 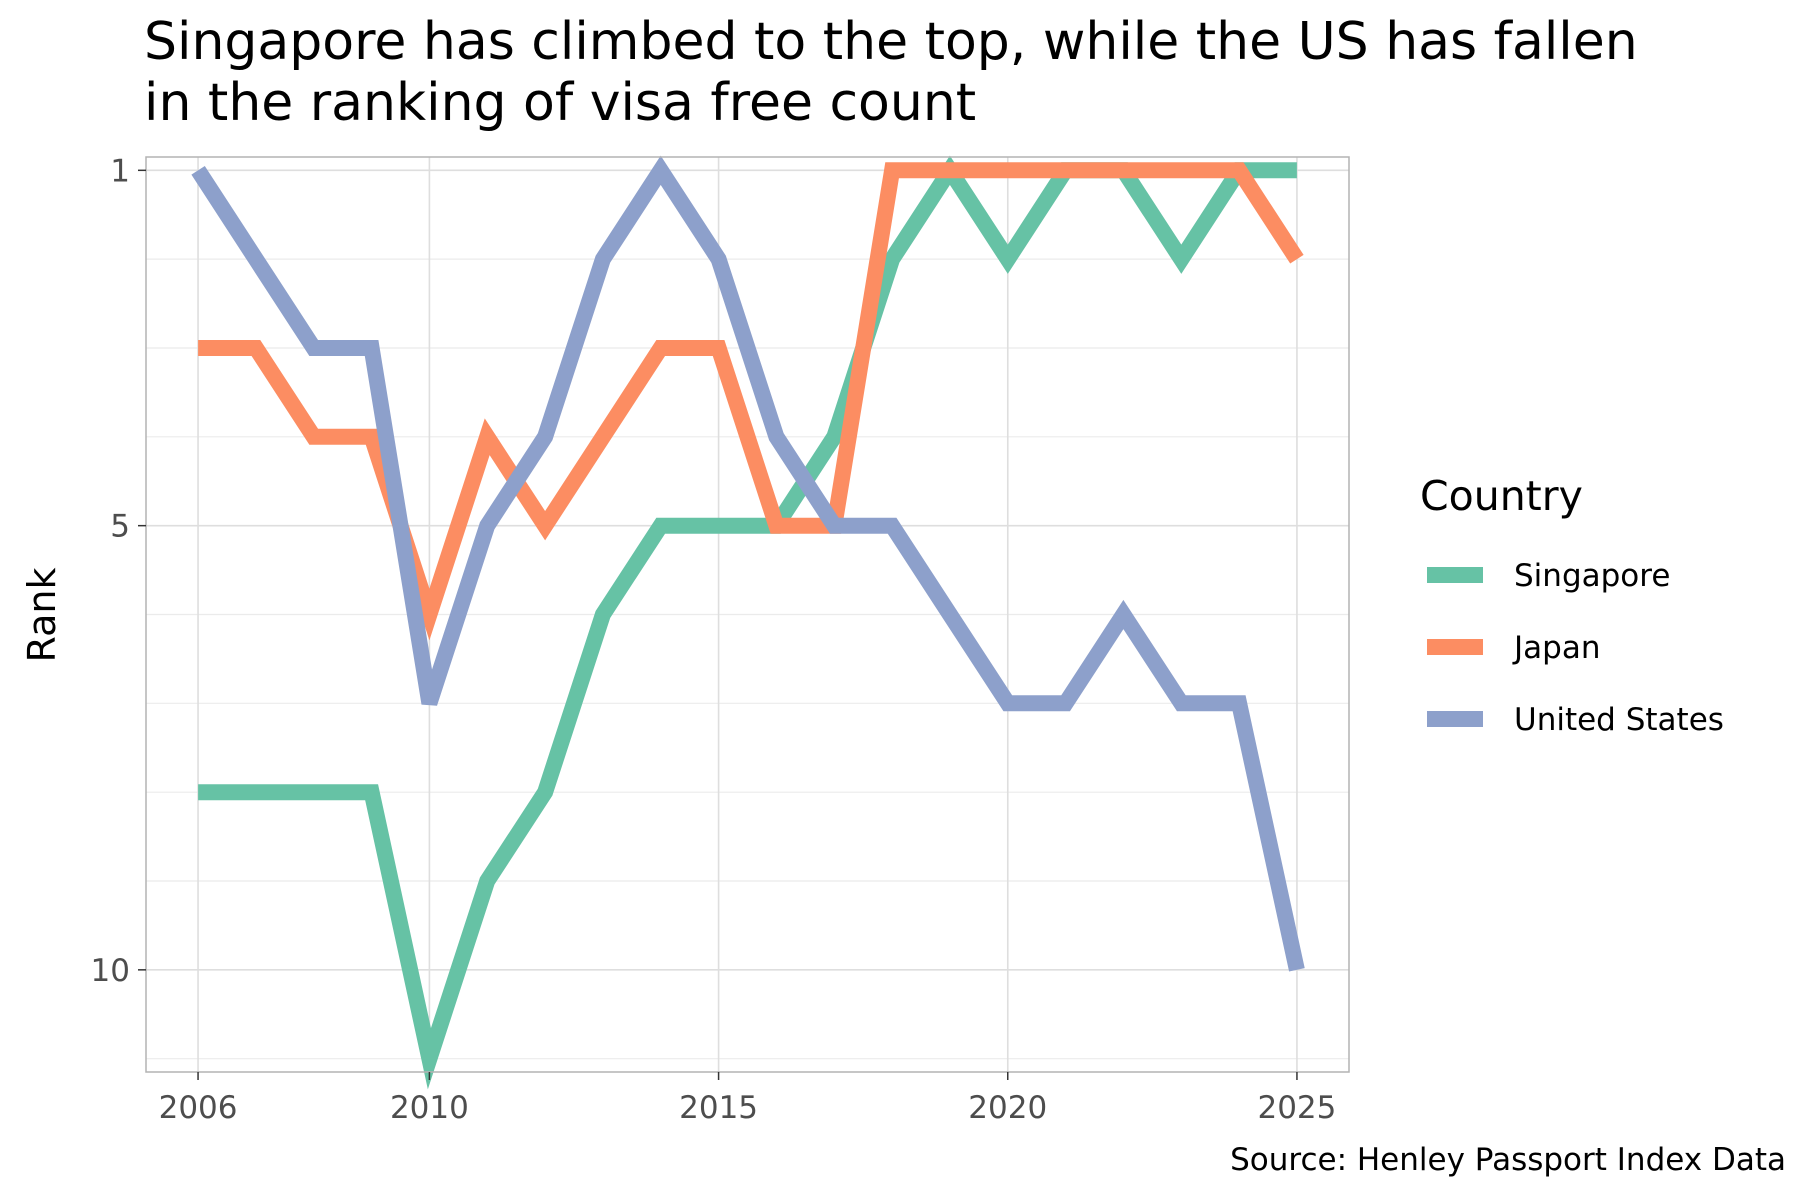 I want to click on legend-title: Country, so click(x=1501, y=496).